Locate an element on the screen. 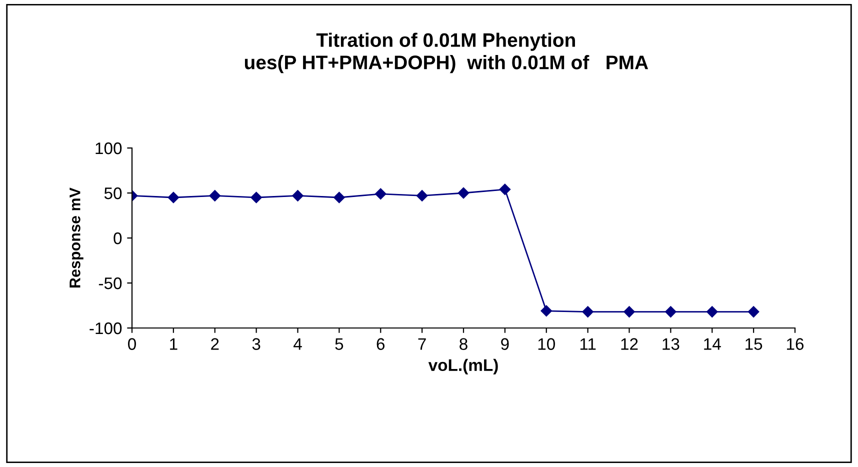 Image resolution: width=858 pixels, height=467 pixels. x-axis-title: voL.(mL) is located at coordinates (463, 366).